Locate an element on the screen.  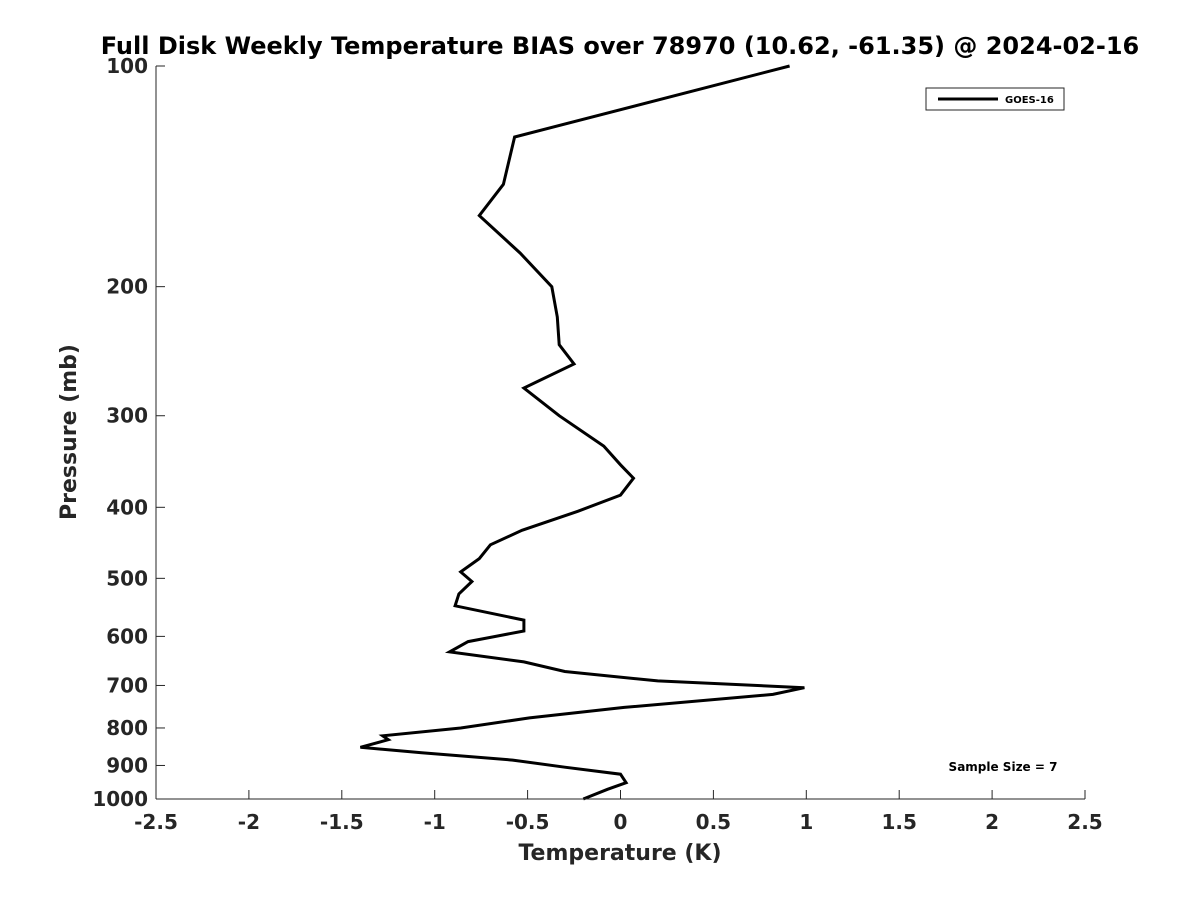
x-tick-label: 2.5 is located at coordinates (1084, 822).